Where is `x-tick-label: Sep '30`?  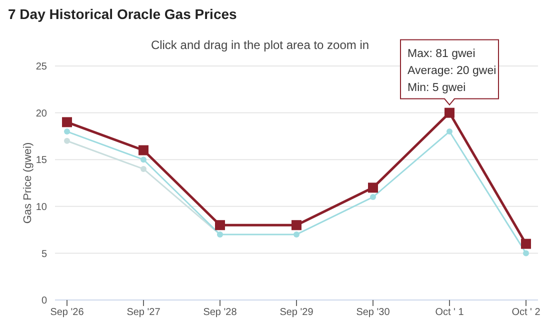 x-tick-label: Sep '30 is located at coordinates (373, 312).